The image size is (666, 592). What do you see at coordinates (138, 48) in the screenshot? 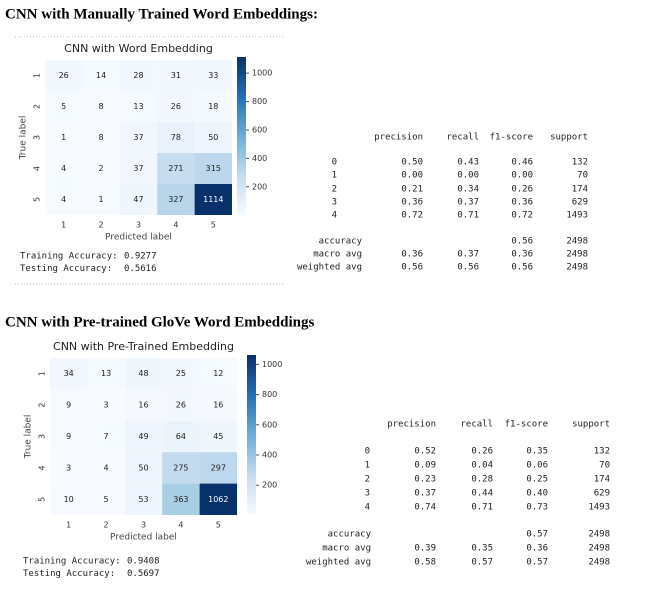
I see `chart-title: CNN with Word Embedding` at bounding box center [138, 48].